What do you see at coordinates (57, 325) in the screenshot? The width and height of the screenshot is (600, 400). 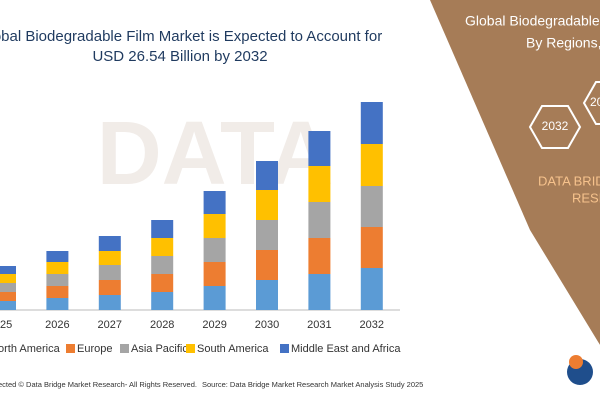 I see `x-tick-label: 2026` at bounding box center [57, 325].